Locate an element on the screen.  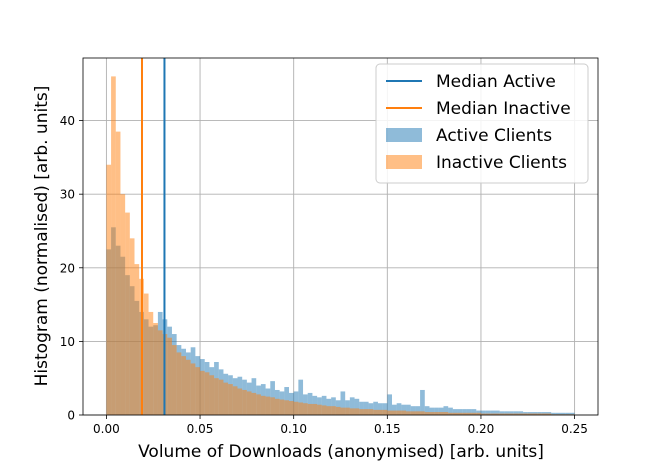
y-tick-label: 30 is located at coordinates (67, 195).